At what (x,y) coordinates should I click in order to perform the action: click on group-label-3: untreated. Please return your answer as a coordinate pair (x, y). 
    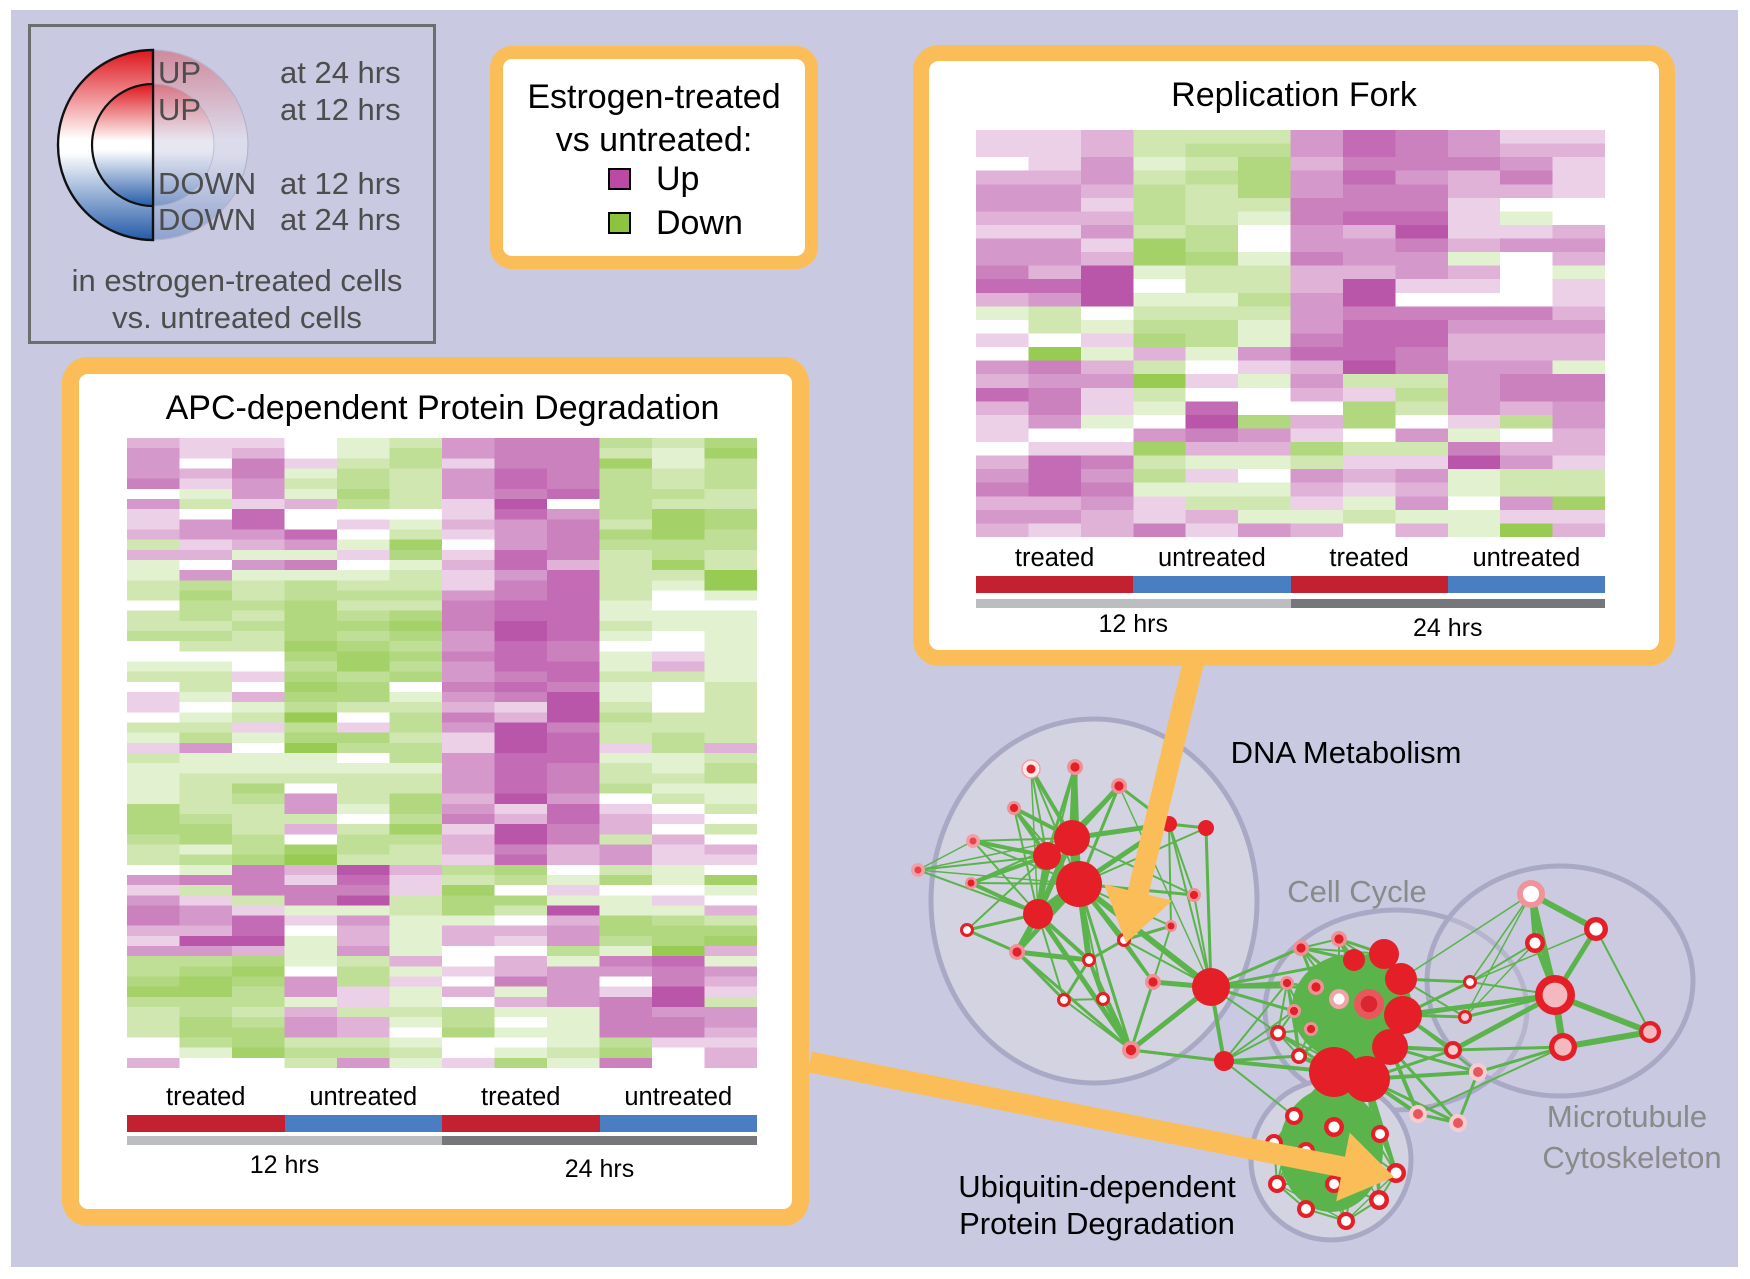
    Looking at the image, I should click on (1526, 558).